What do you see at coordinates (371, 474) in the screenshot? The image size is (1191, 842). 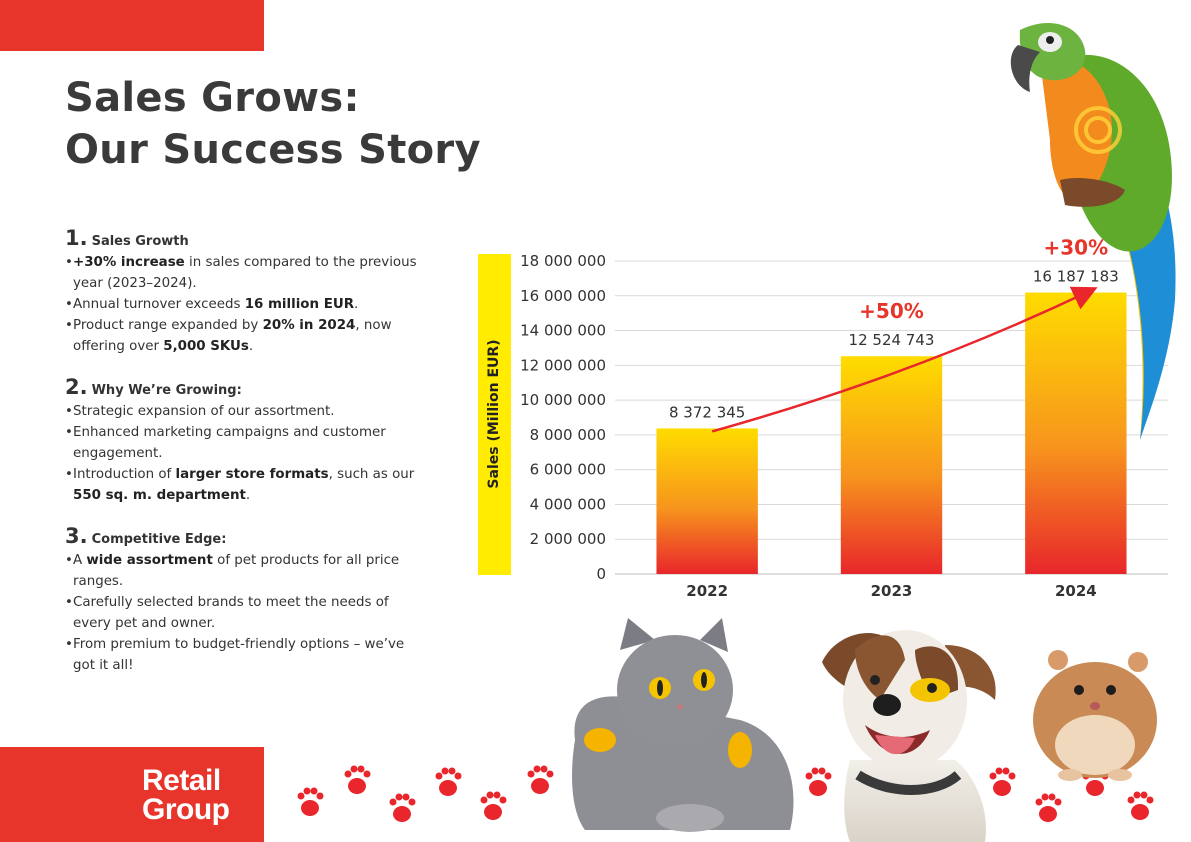 I see `bullet-text: , such as our` at bounding box center [371, 474].